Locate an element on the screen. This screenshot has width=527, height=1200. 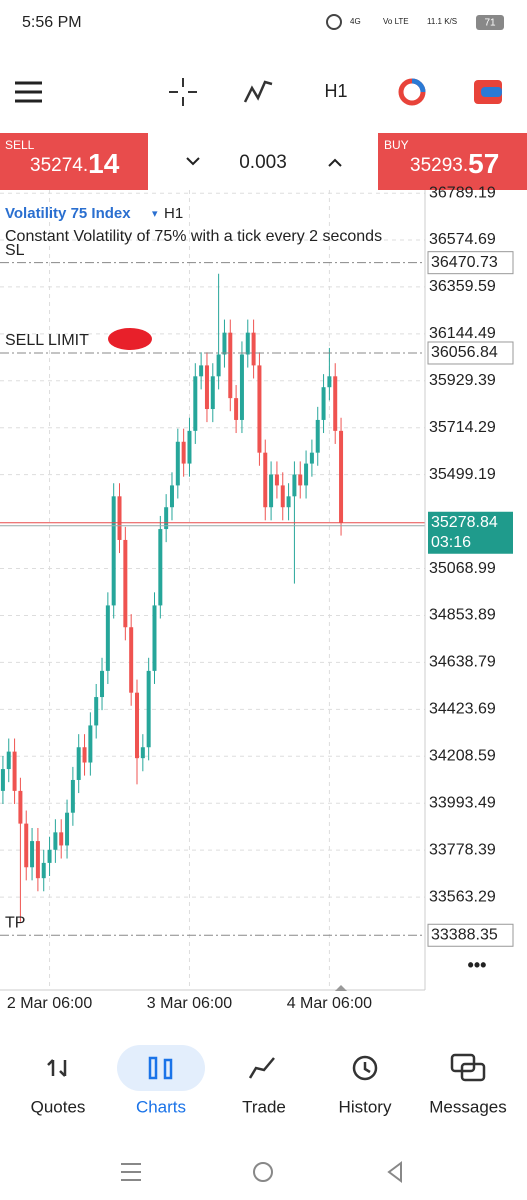
bottom-nav: Quotes Charts Trade History Messages is located at coordinates (269, 1106).